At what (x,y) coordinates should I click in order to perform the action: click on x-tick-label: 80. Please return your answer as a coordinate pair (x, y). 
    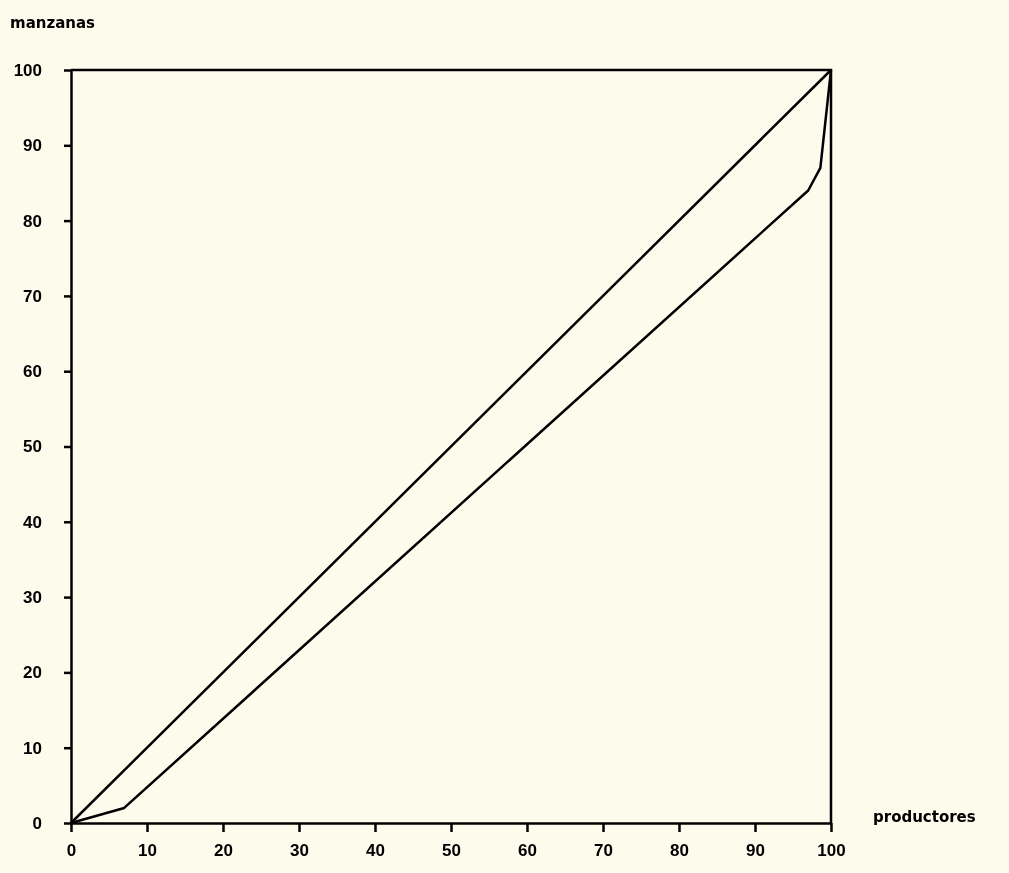
    Looking at the image, I should click on (679, 851).